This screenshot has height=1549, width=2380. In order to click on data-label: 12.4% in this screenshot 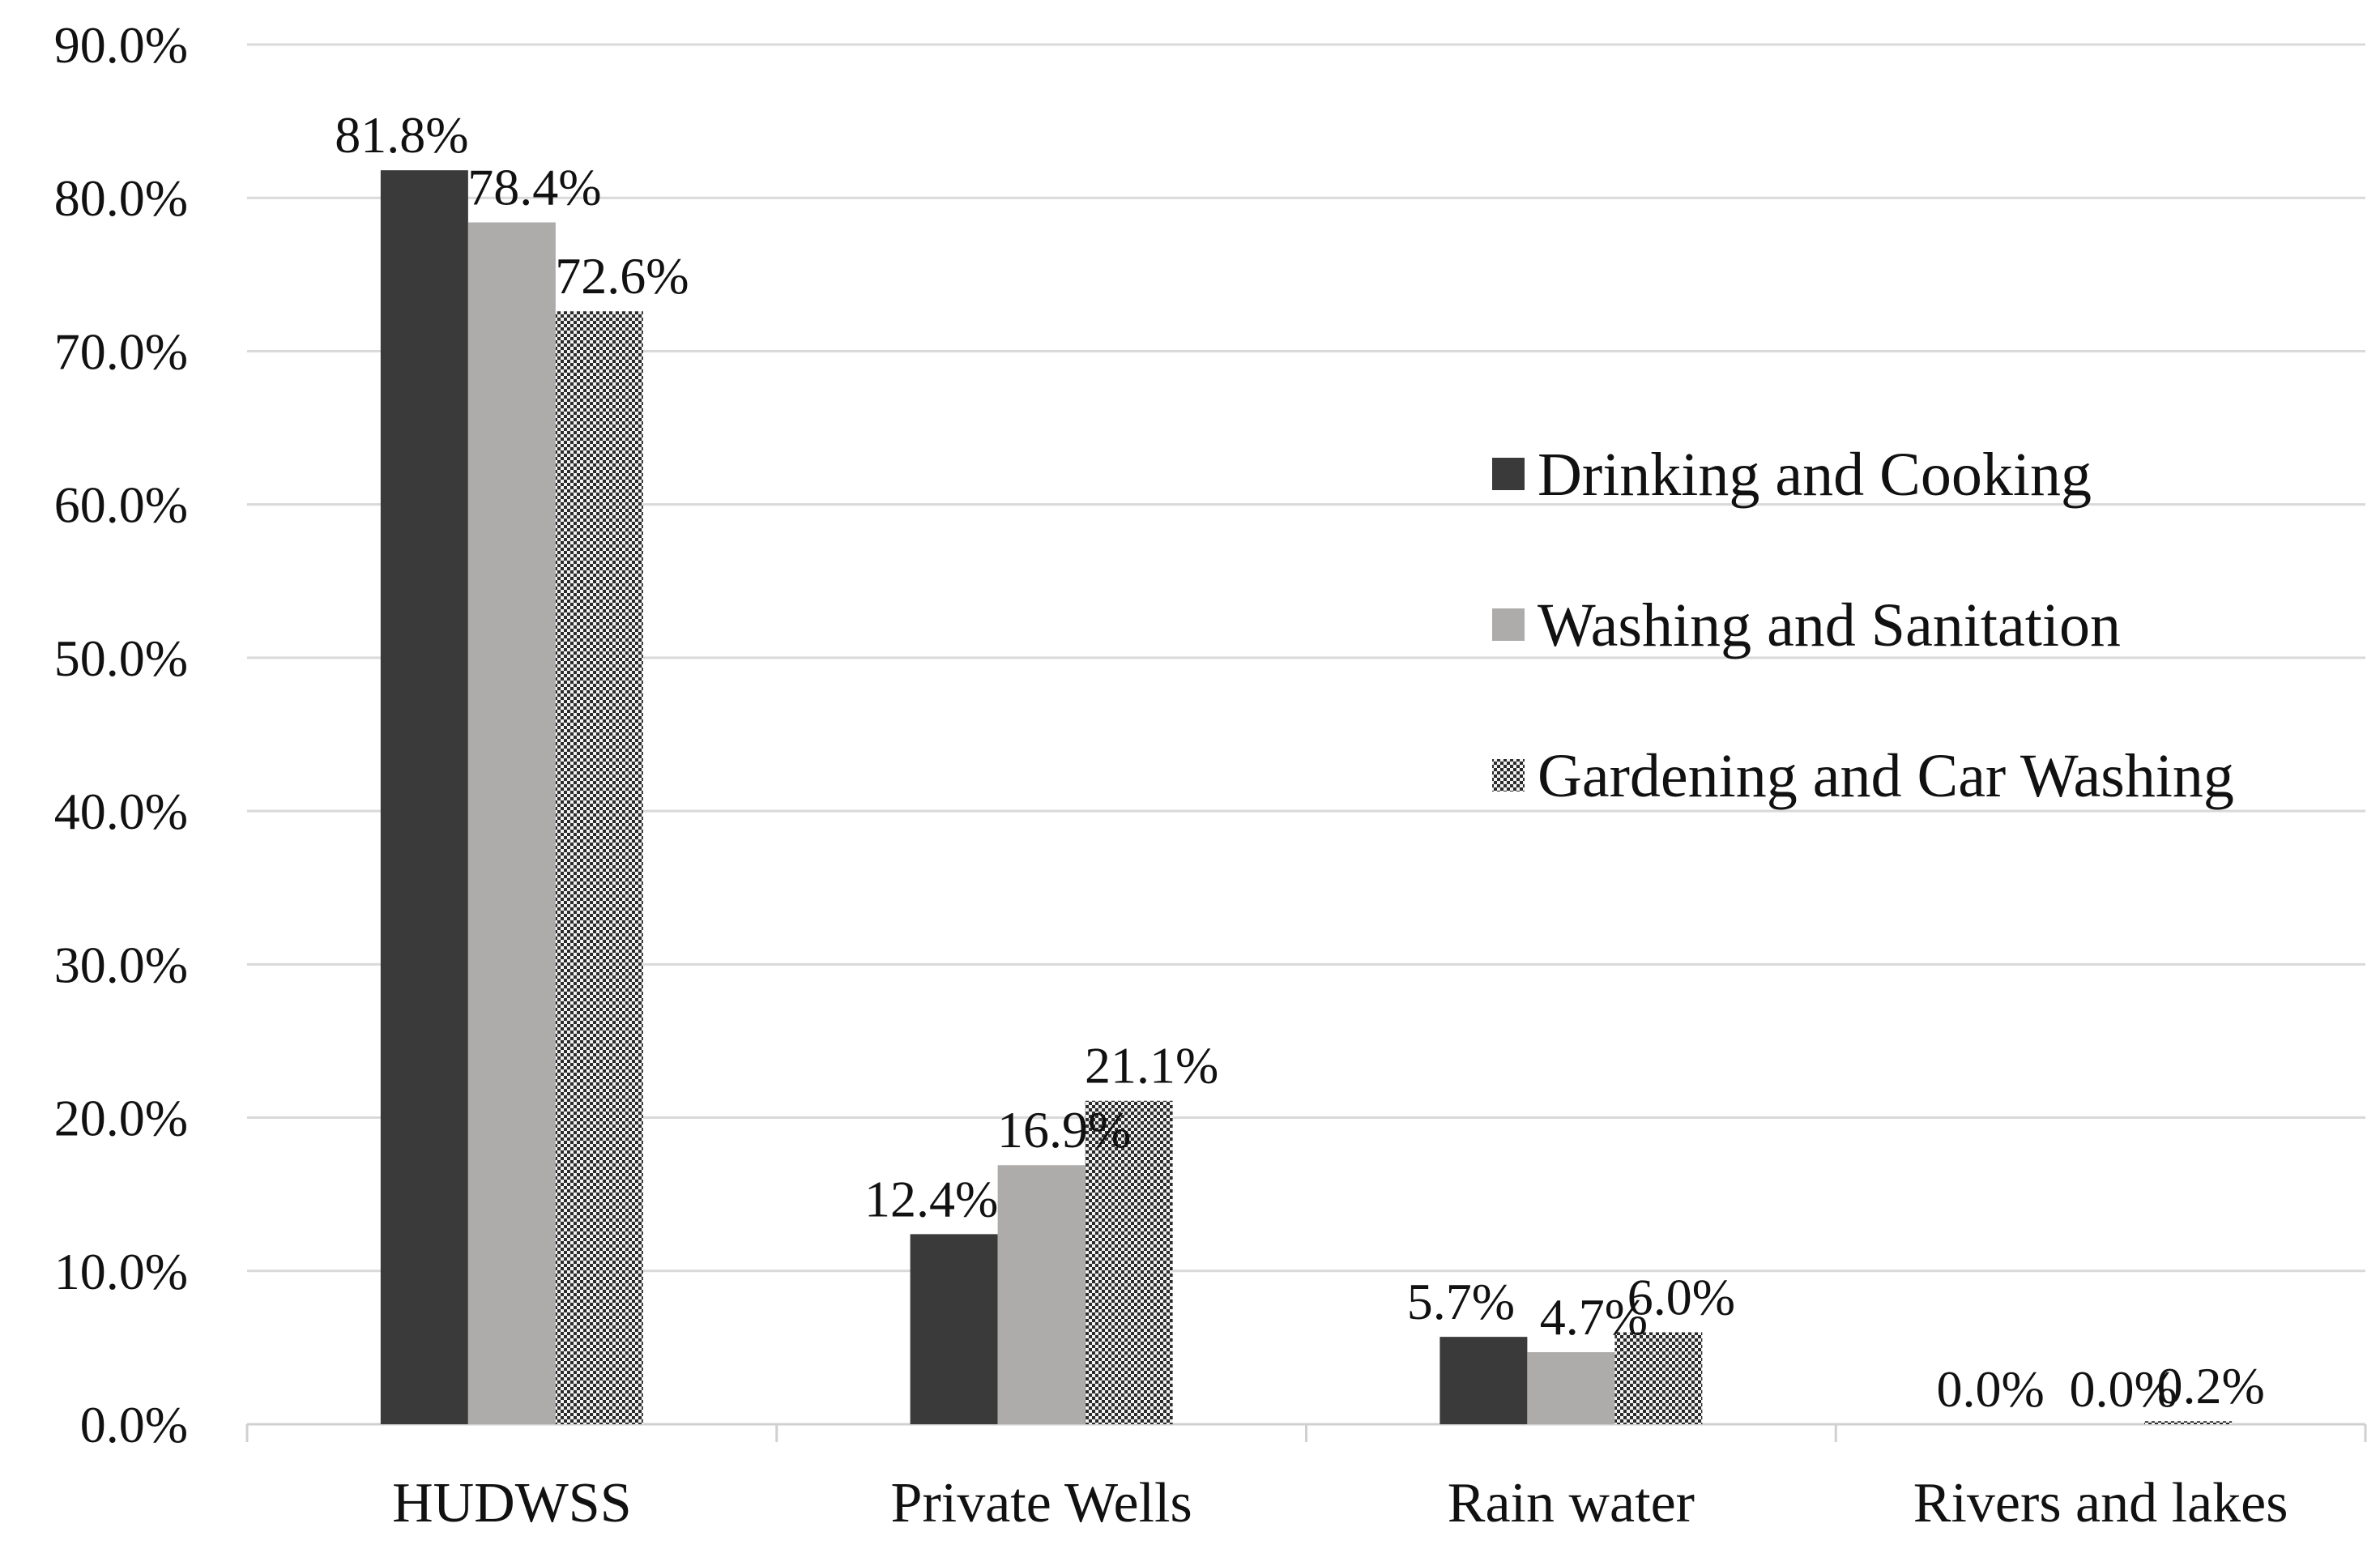, I will do `click(931, 1198)`.